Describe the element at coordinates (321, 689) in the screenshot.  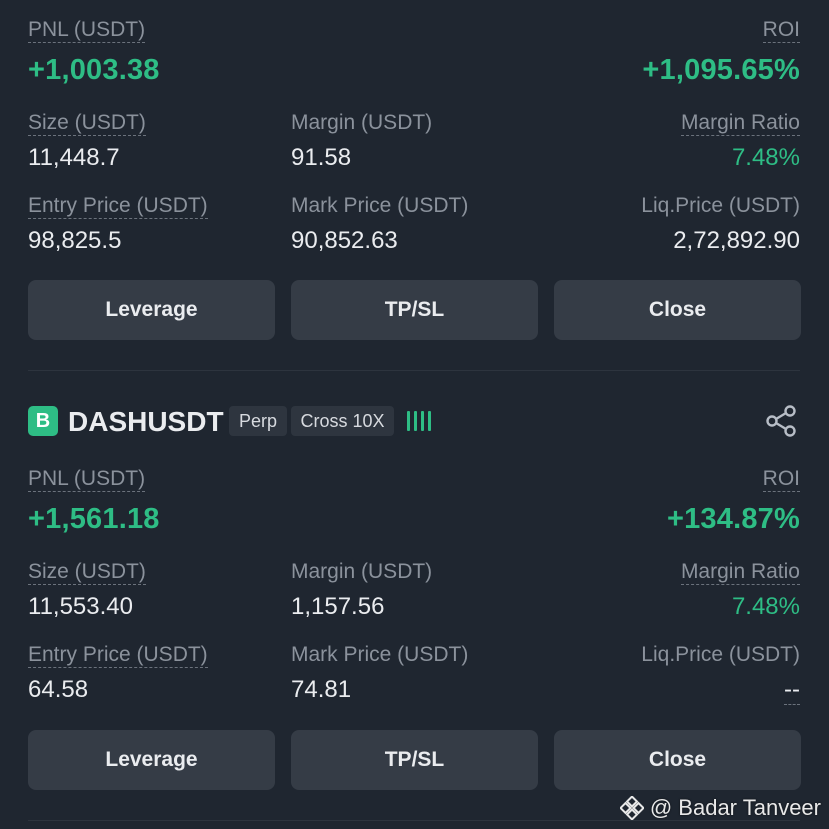
I see `mark-price-value: 74.81` at that location.